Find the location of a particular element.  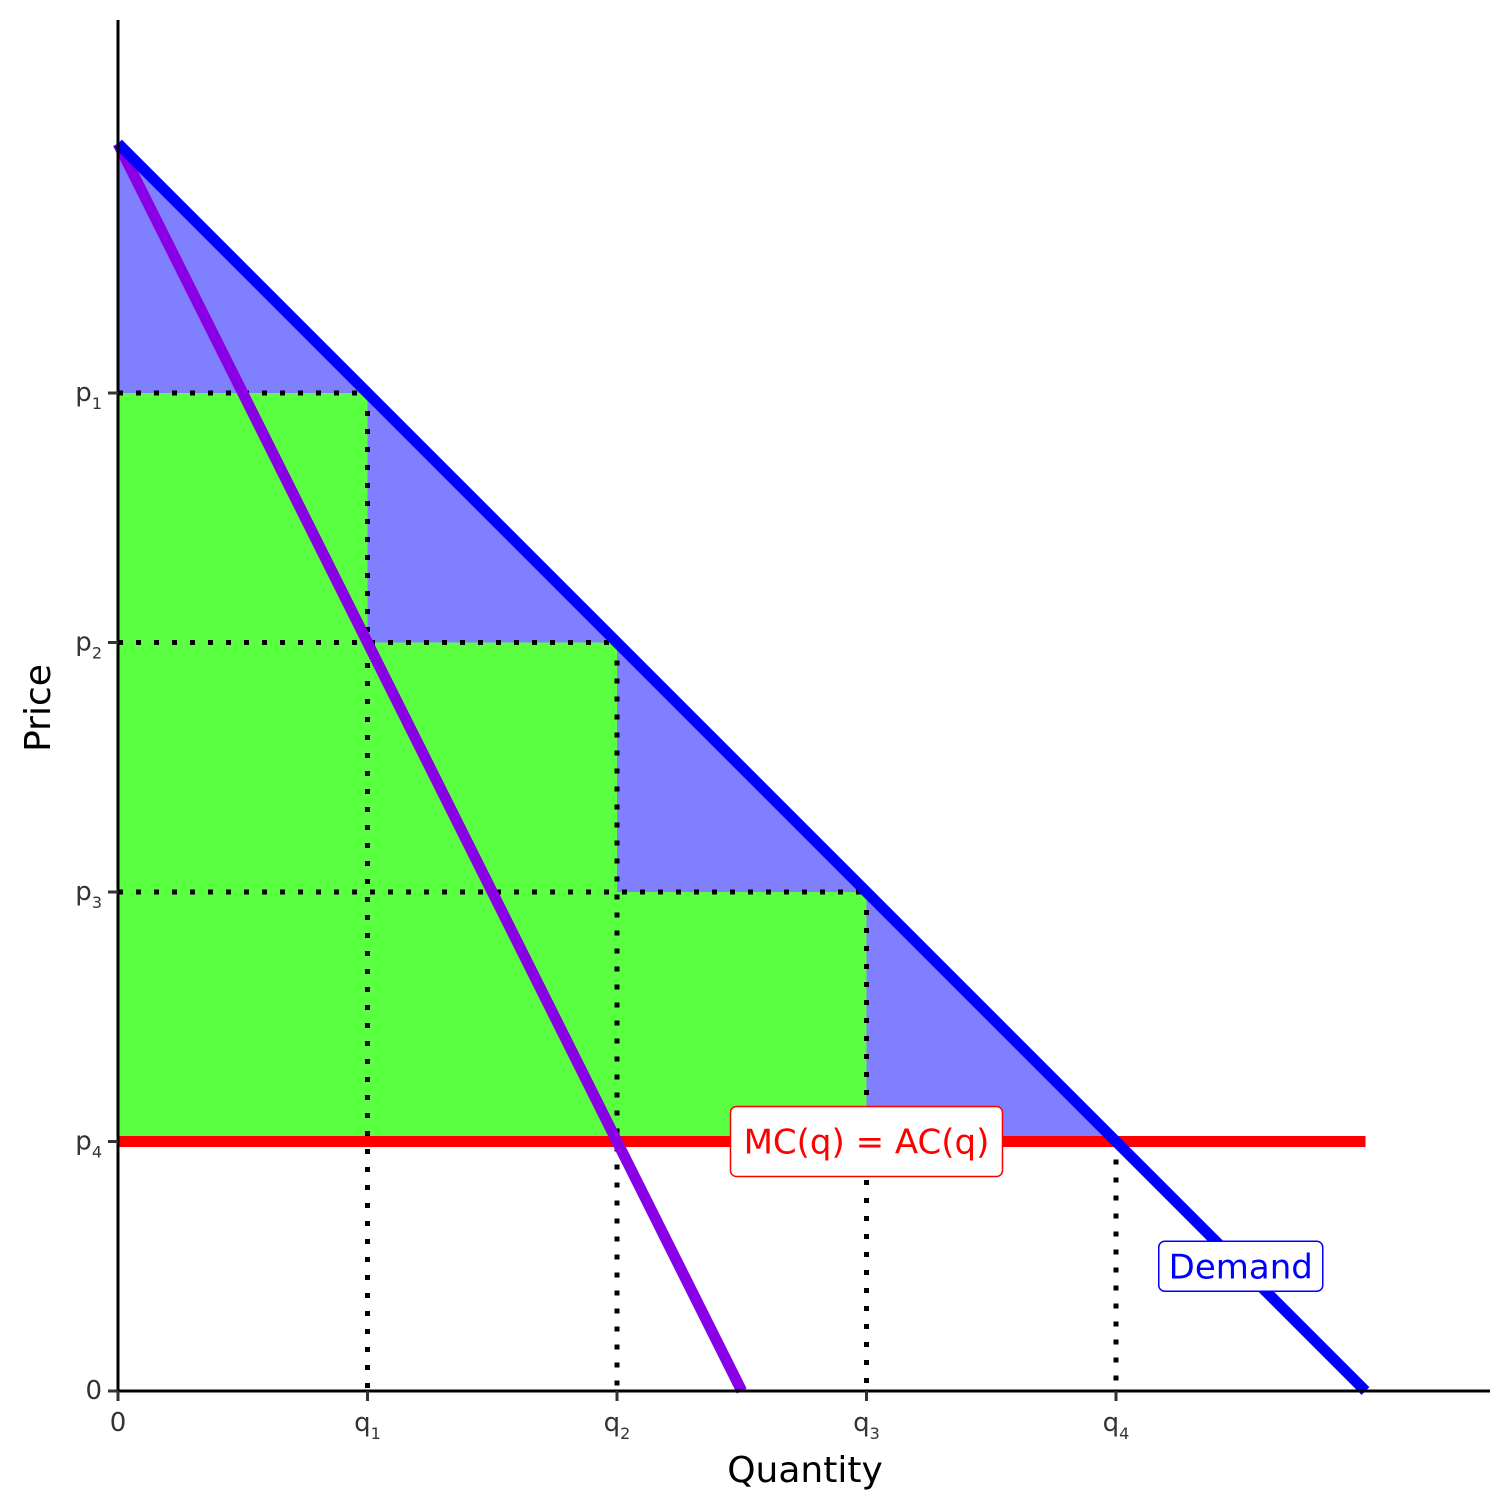

y-tick-label: 0 is located at coordinates (93, 1391).